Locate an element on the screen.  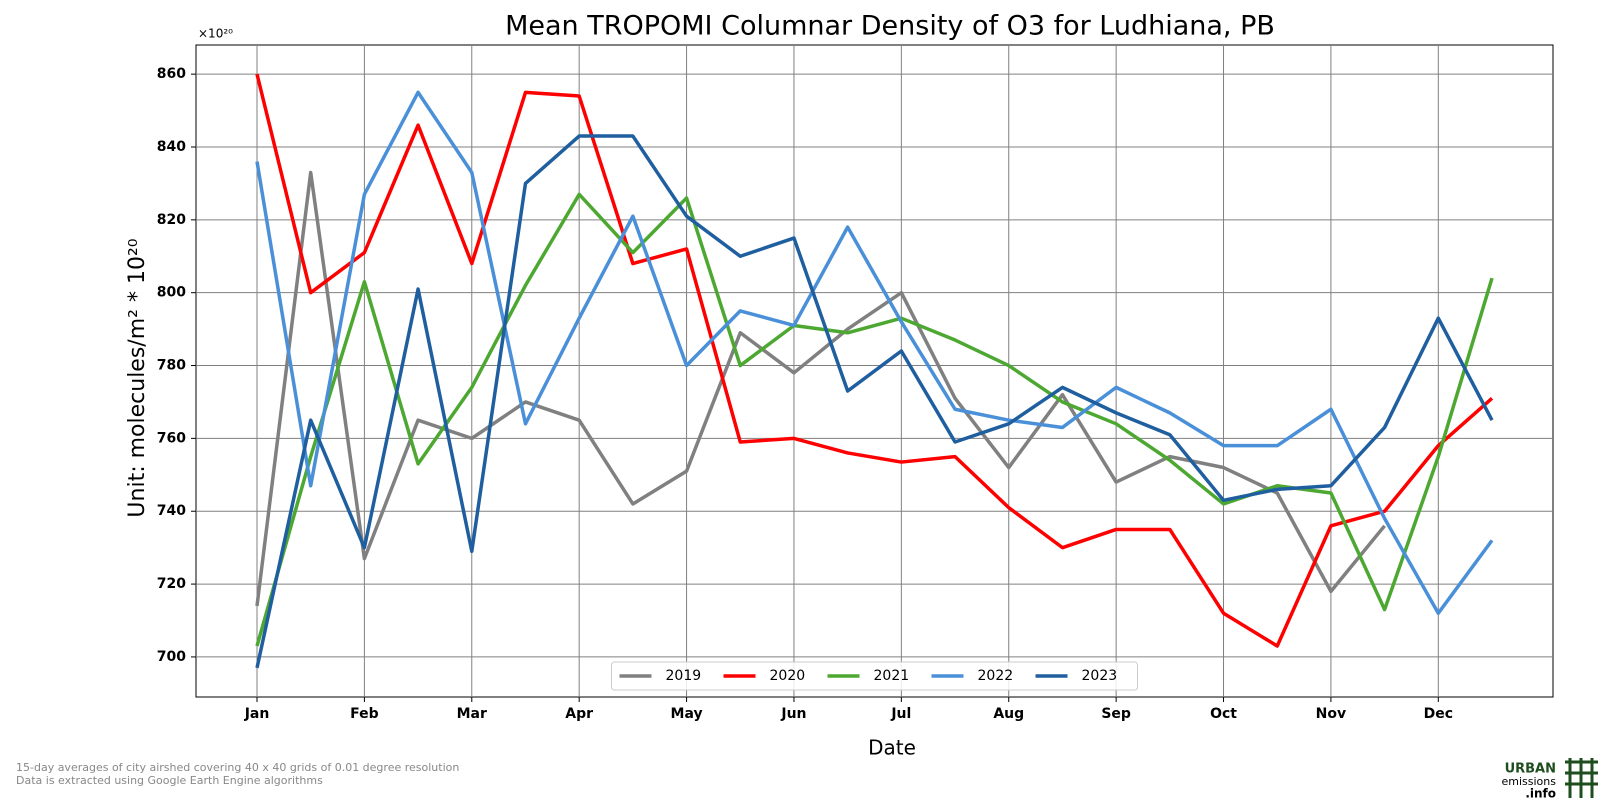
logo: URBAN emissions .info is located at coordinates (1550, 779).